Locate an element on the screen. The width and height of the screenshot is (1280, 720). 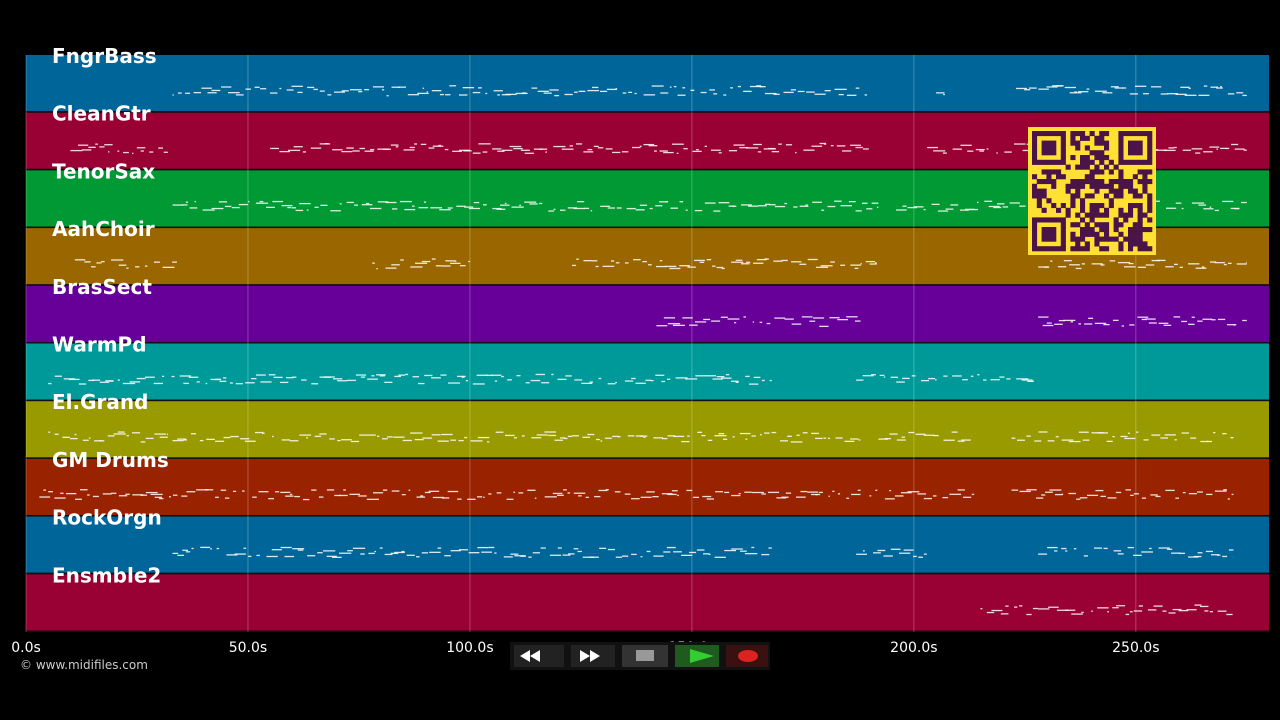
track-lane is located at coordinates (647, 83).